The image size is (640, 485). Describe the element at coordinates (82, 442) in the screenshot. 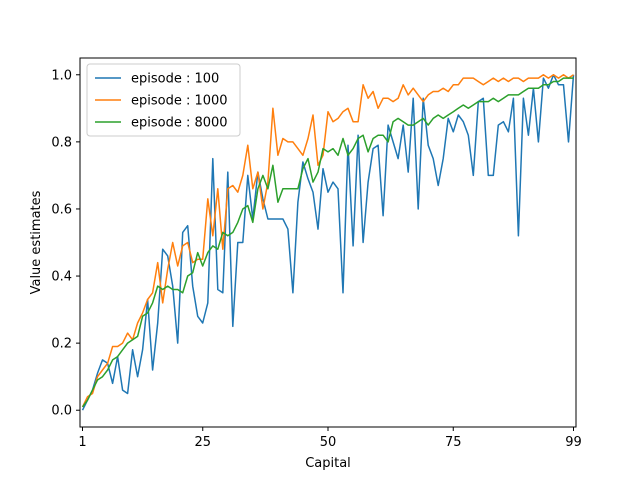

I see `x-tick-label: 1` at that location.